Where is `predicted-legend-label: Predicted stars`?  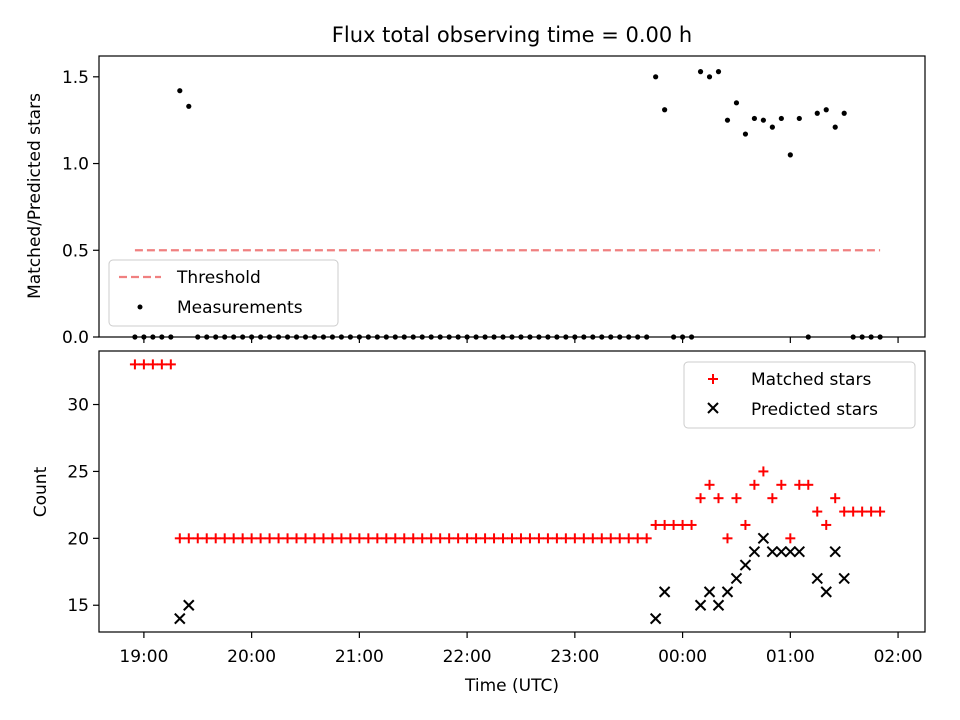
predicted-legend-label: Predicted stars is located at coordinates (814, 410).